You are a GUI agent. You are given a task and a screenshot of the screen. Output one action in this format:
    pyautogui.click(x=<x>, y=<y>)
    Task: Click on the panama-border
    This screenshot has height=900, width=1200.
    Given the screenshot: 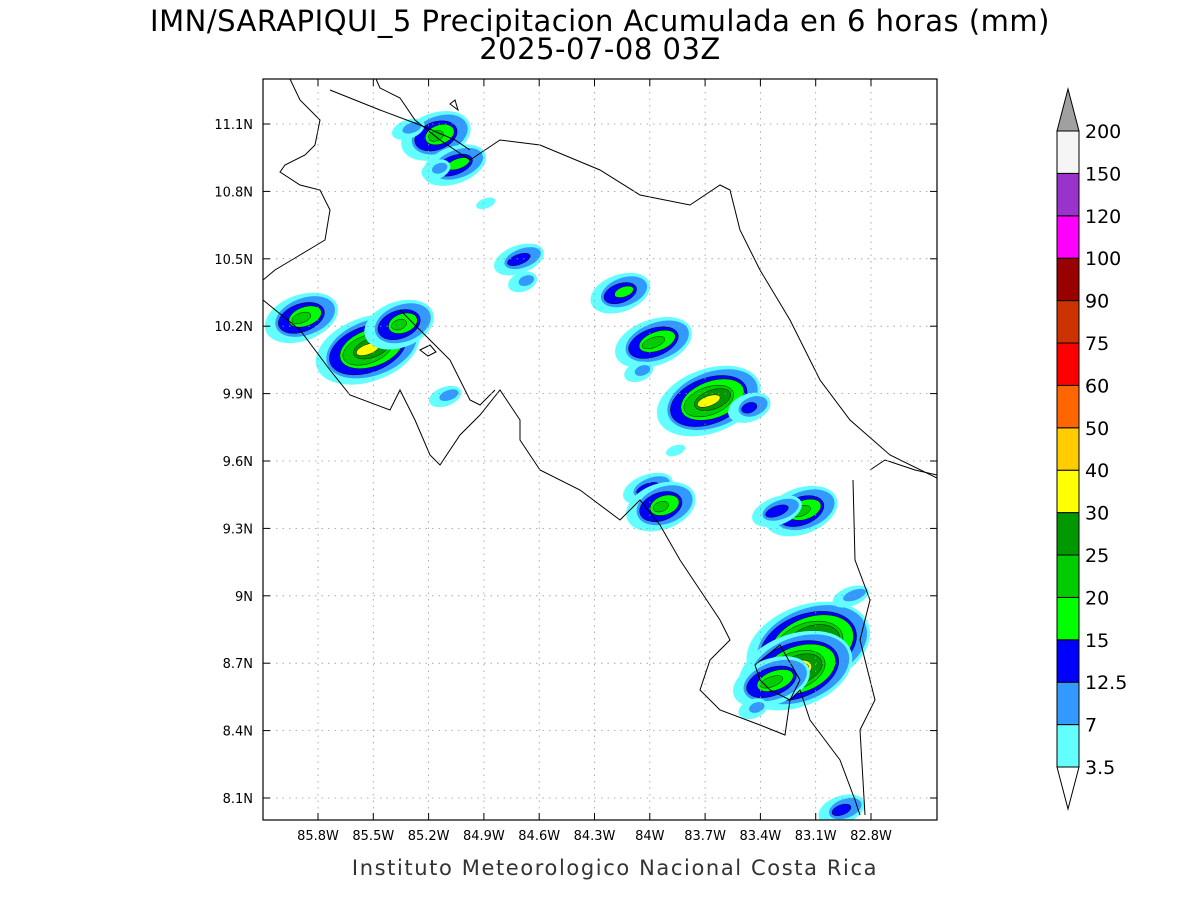 What is the action you would take?
    pyautogui.click(x=864, y=647)
    